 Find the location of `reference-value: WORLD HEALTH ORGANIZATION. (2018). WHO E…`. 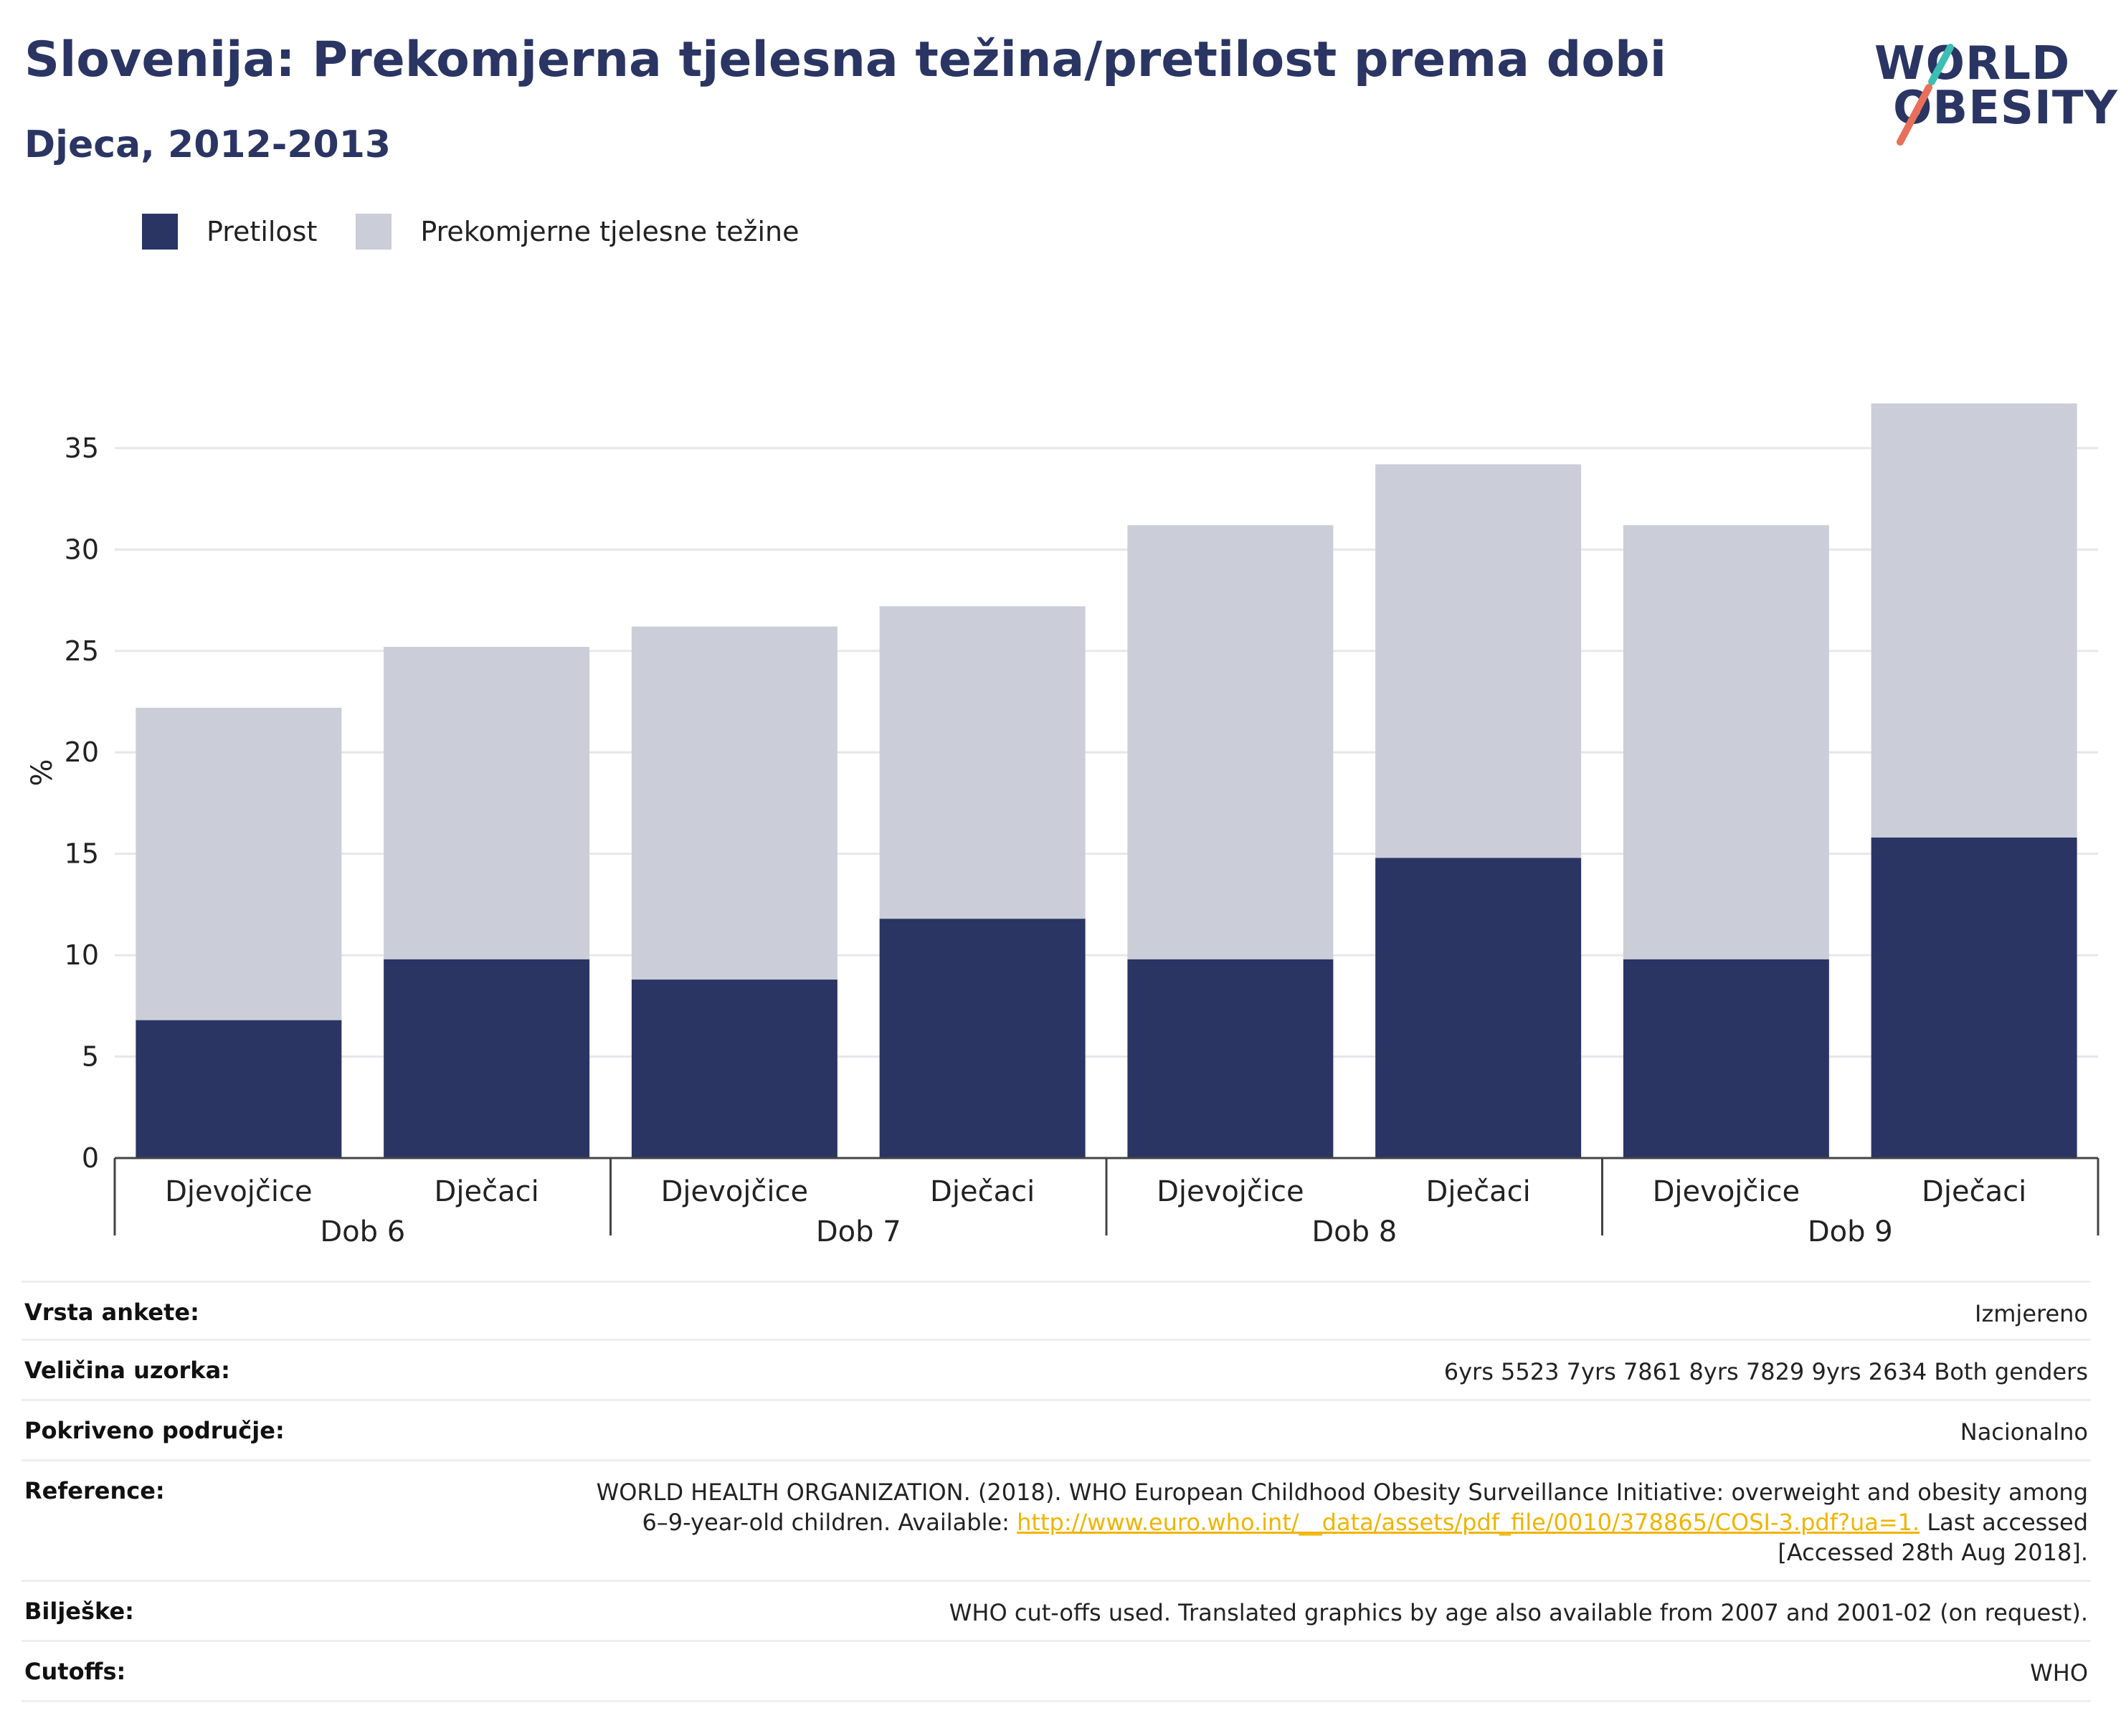

reference-value: WORLD HEALTH ORGANIZATION. (2018). WHO E… is located at coordinates (1342, 1522).